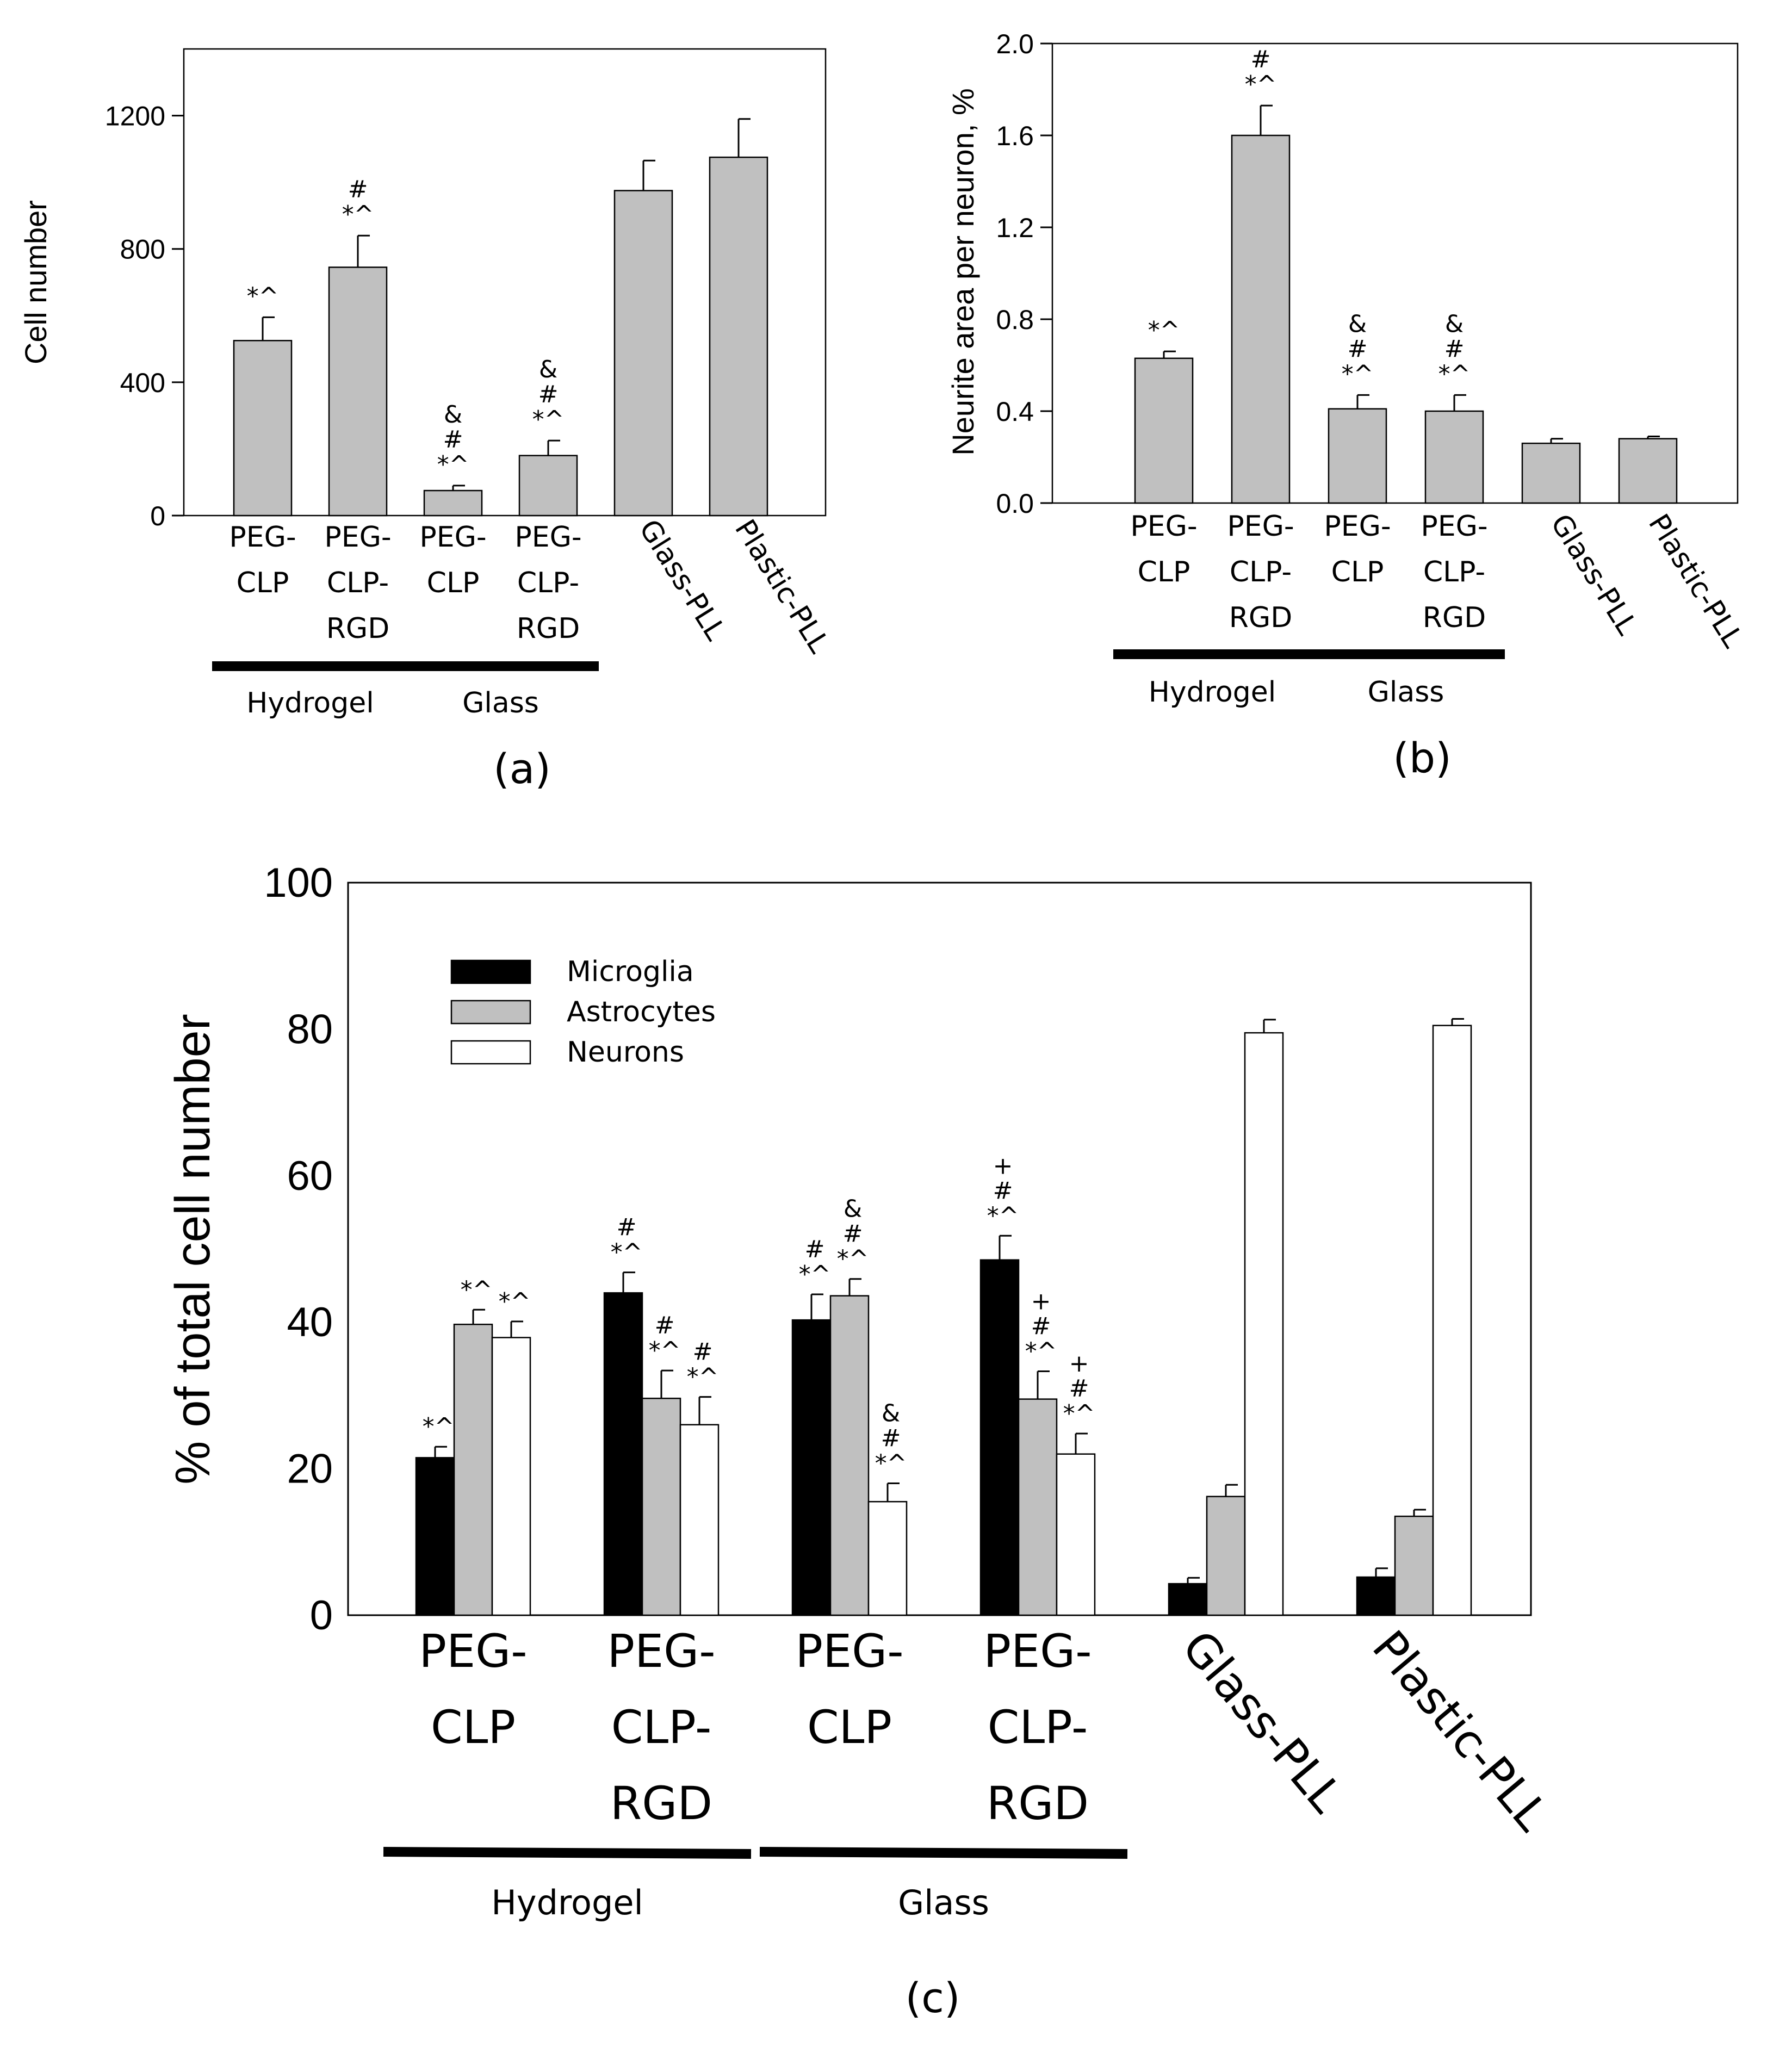  I want to click on y-tick-label: 1.6, so click(1015, 136).